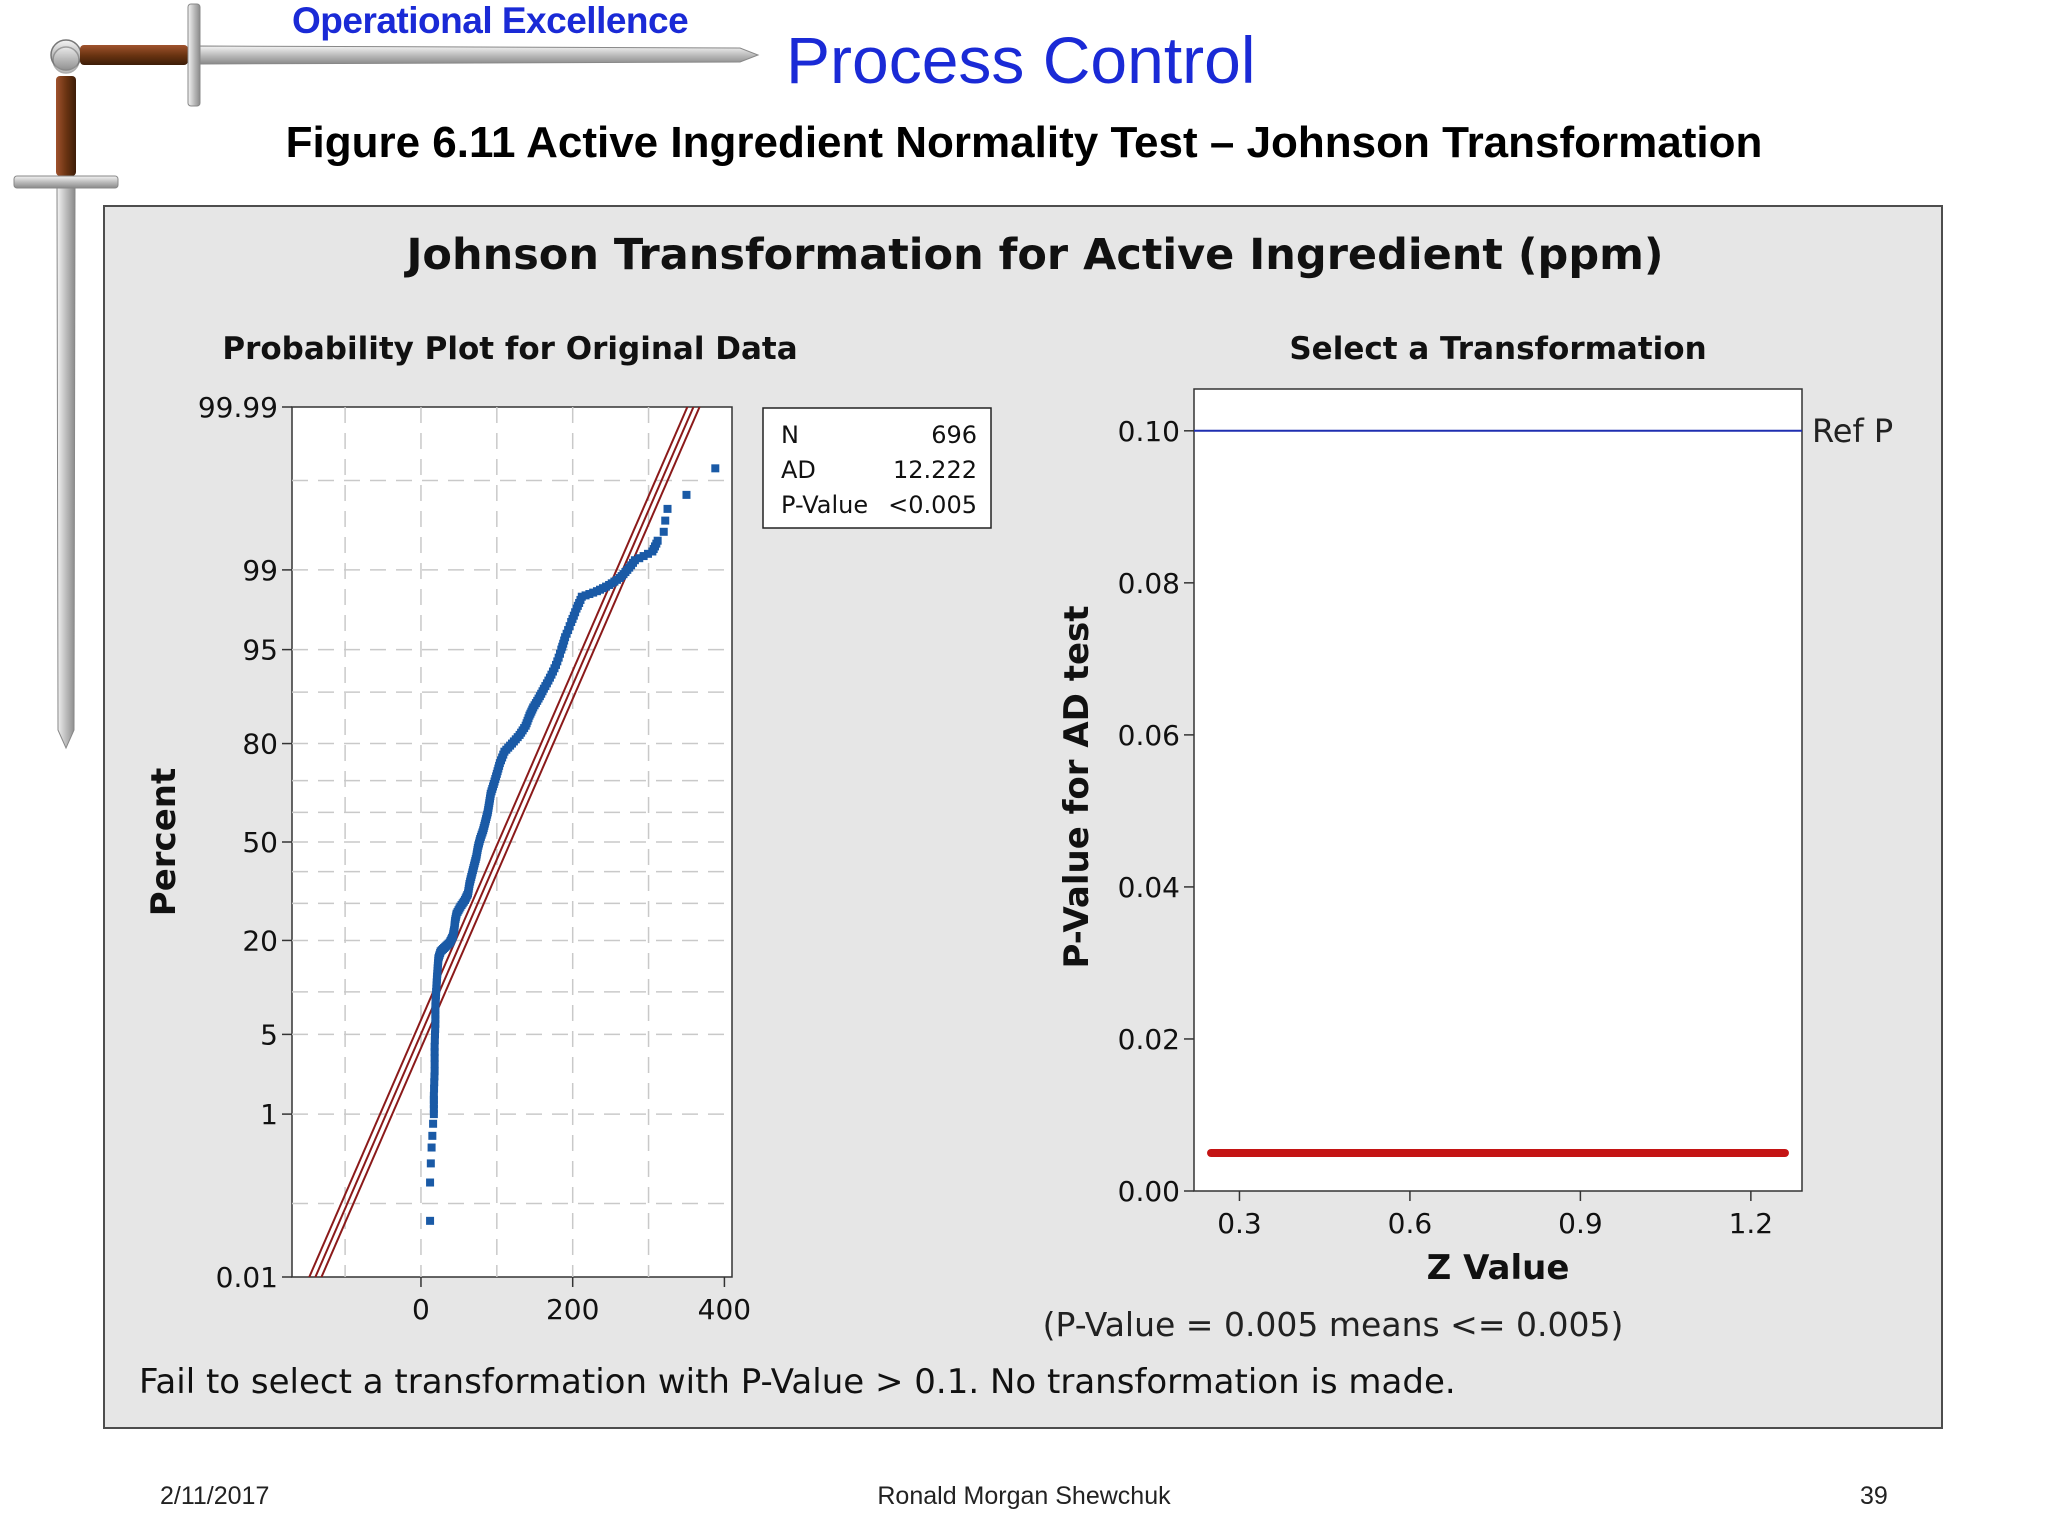 This screenshot has height=1536, width=2048. I want to click on transform-plot-y-label: P-Value for AD test, so click(1077, 786).